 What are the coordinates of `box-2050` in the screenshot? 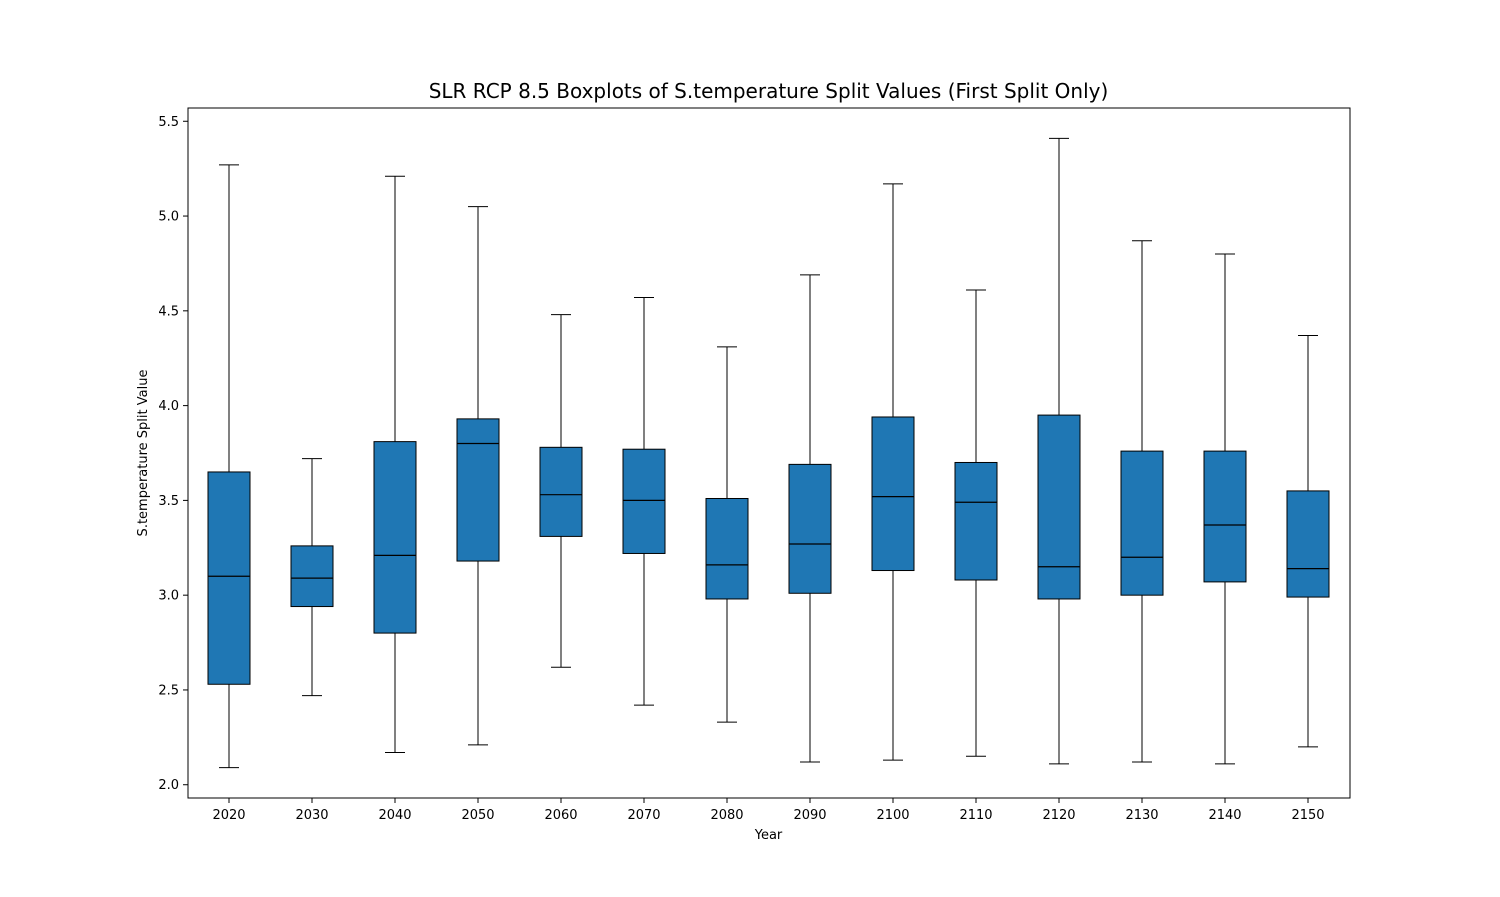 It's located at (478, 476).